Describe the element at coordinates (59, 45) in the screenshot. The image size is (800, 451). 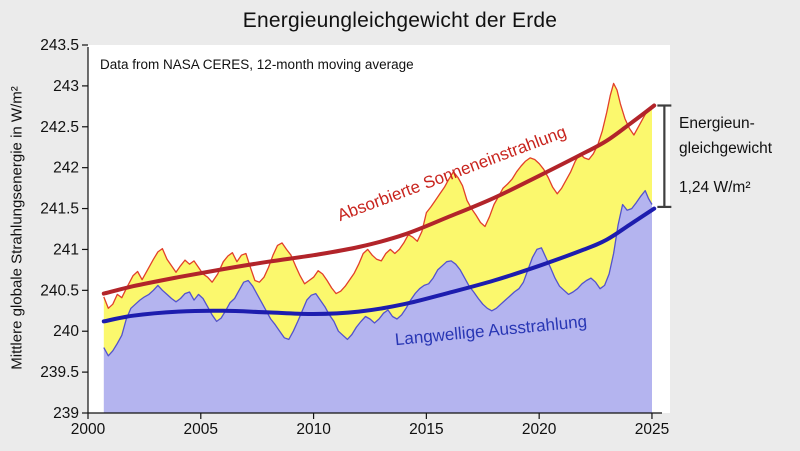
I see `y-tick-label-243.5: 243.5` at that location.